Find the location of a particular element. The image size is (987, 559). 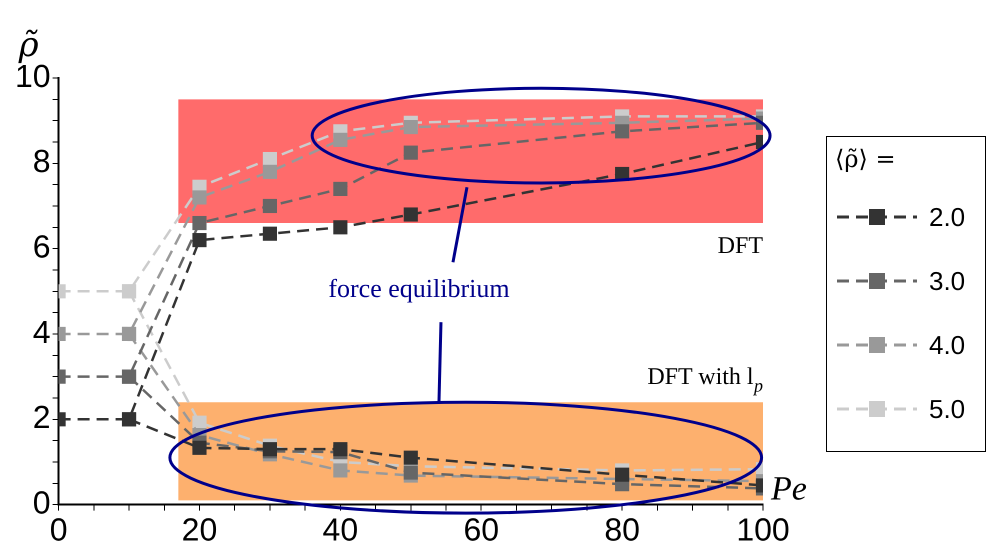

x-tick-label: 80 is located at coordinates (622, 530).